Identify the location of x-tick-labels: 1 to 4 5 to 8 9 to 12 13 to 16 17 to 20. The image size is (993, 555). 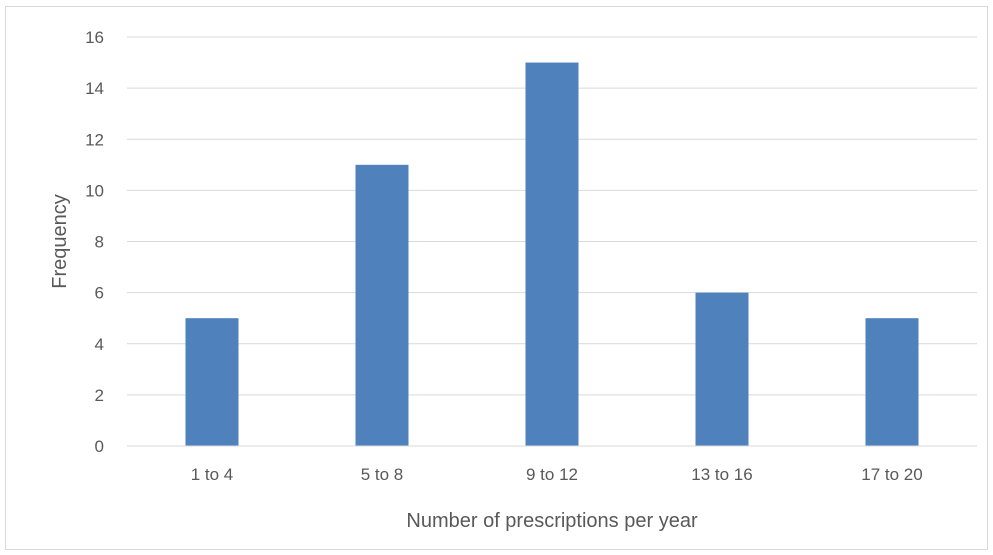
(557, 474).